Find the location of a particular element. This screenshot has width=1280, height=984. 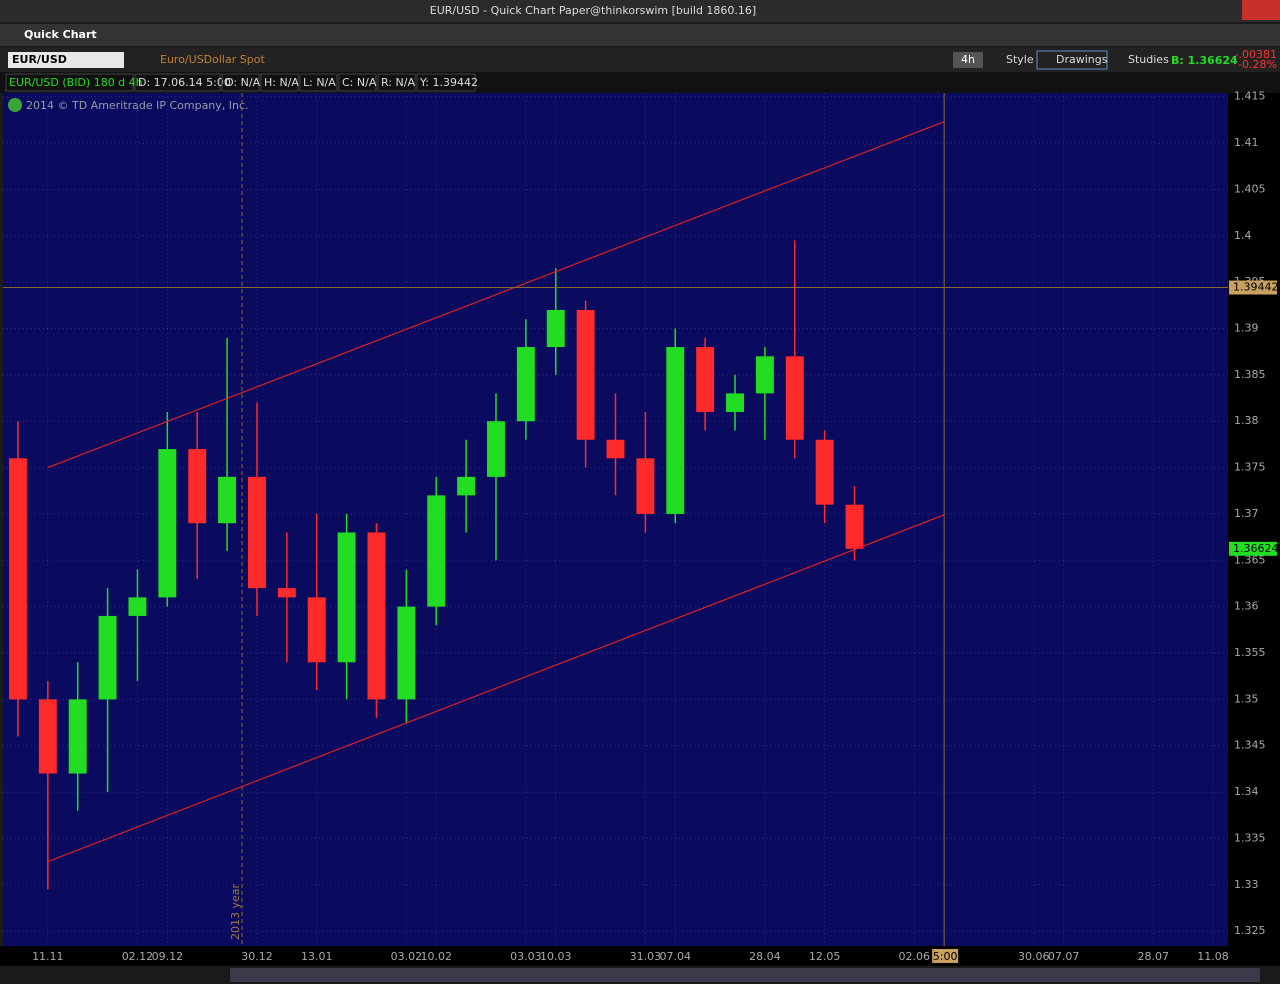

x-tick-label: 13.01 is located at coordinates (317, 956).